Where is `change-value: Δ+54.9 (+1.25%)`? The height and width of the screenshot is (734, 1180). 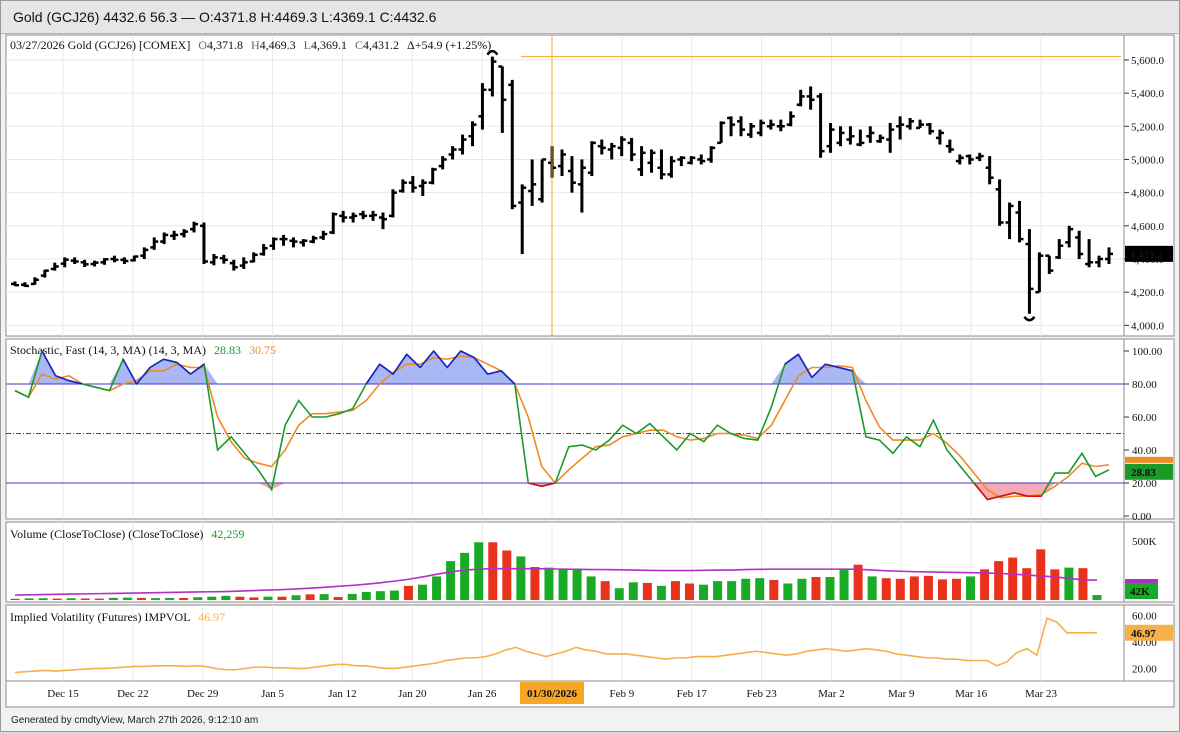 change-value: Δ+54.9 (+1.25%) is located at coordinates (449, 45).